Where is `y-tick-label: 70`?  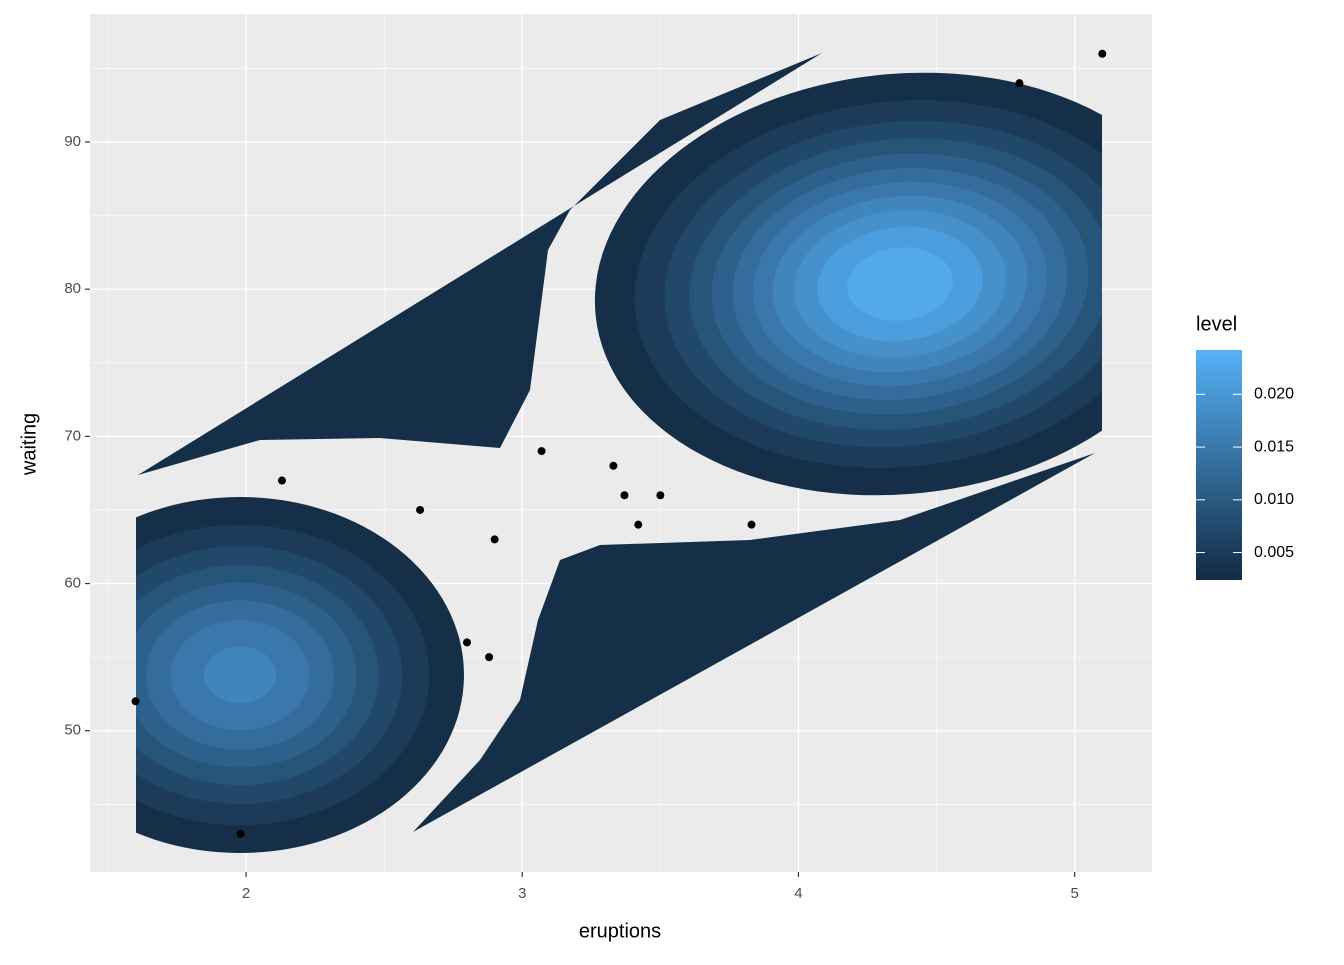
y-tick-label: 70 is located at coordinates (72, 435).